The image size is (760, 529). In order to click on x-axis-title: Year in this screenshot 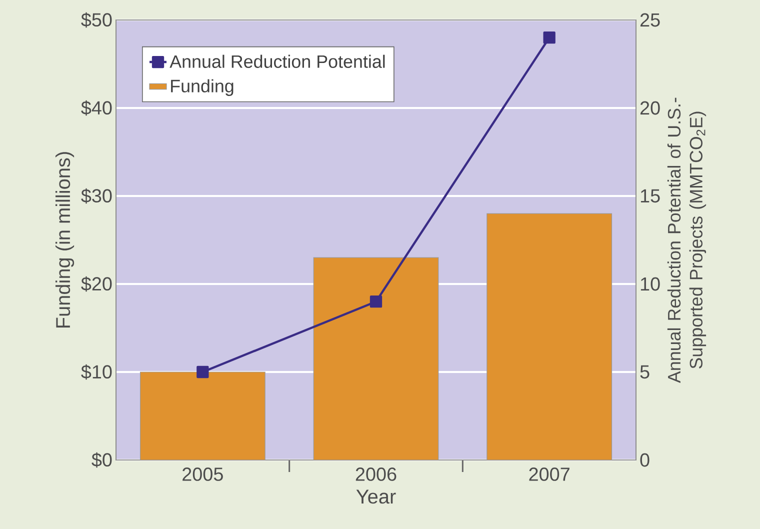, I will do `click(376, 497)`.